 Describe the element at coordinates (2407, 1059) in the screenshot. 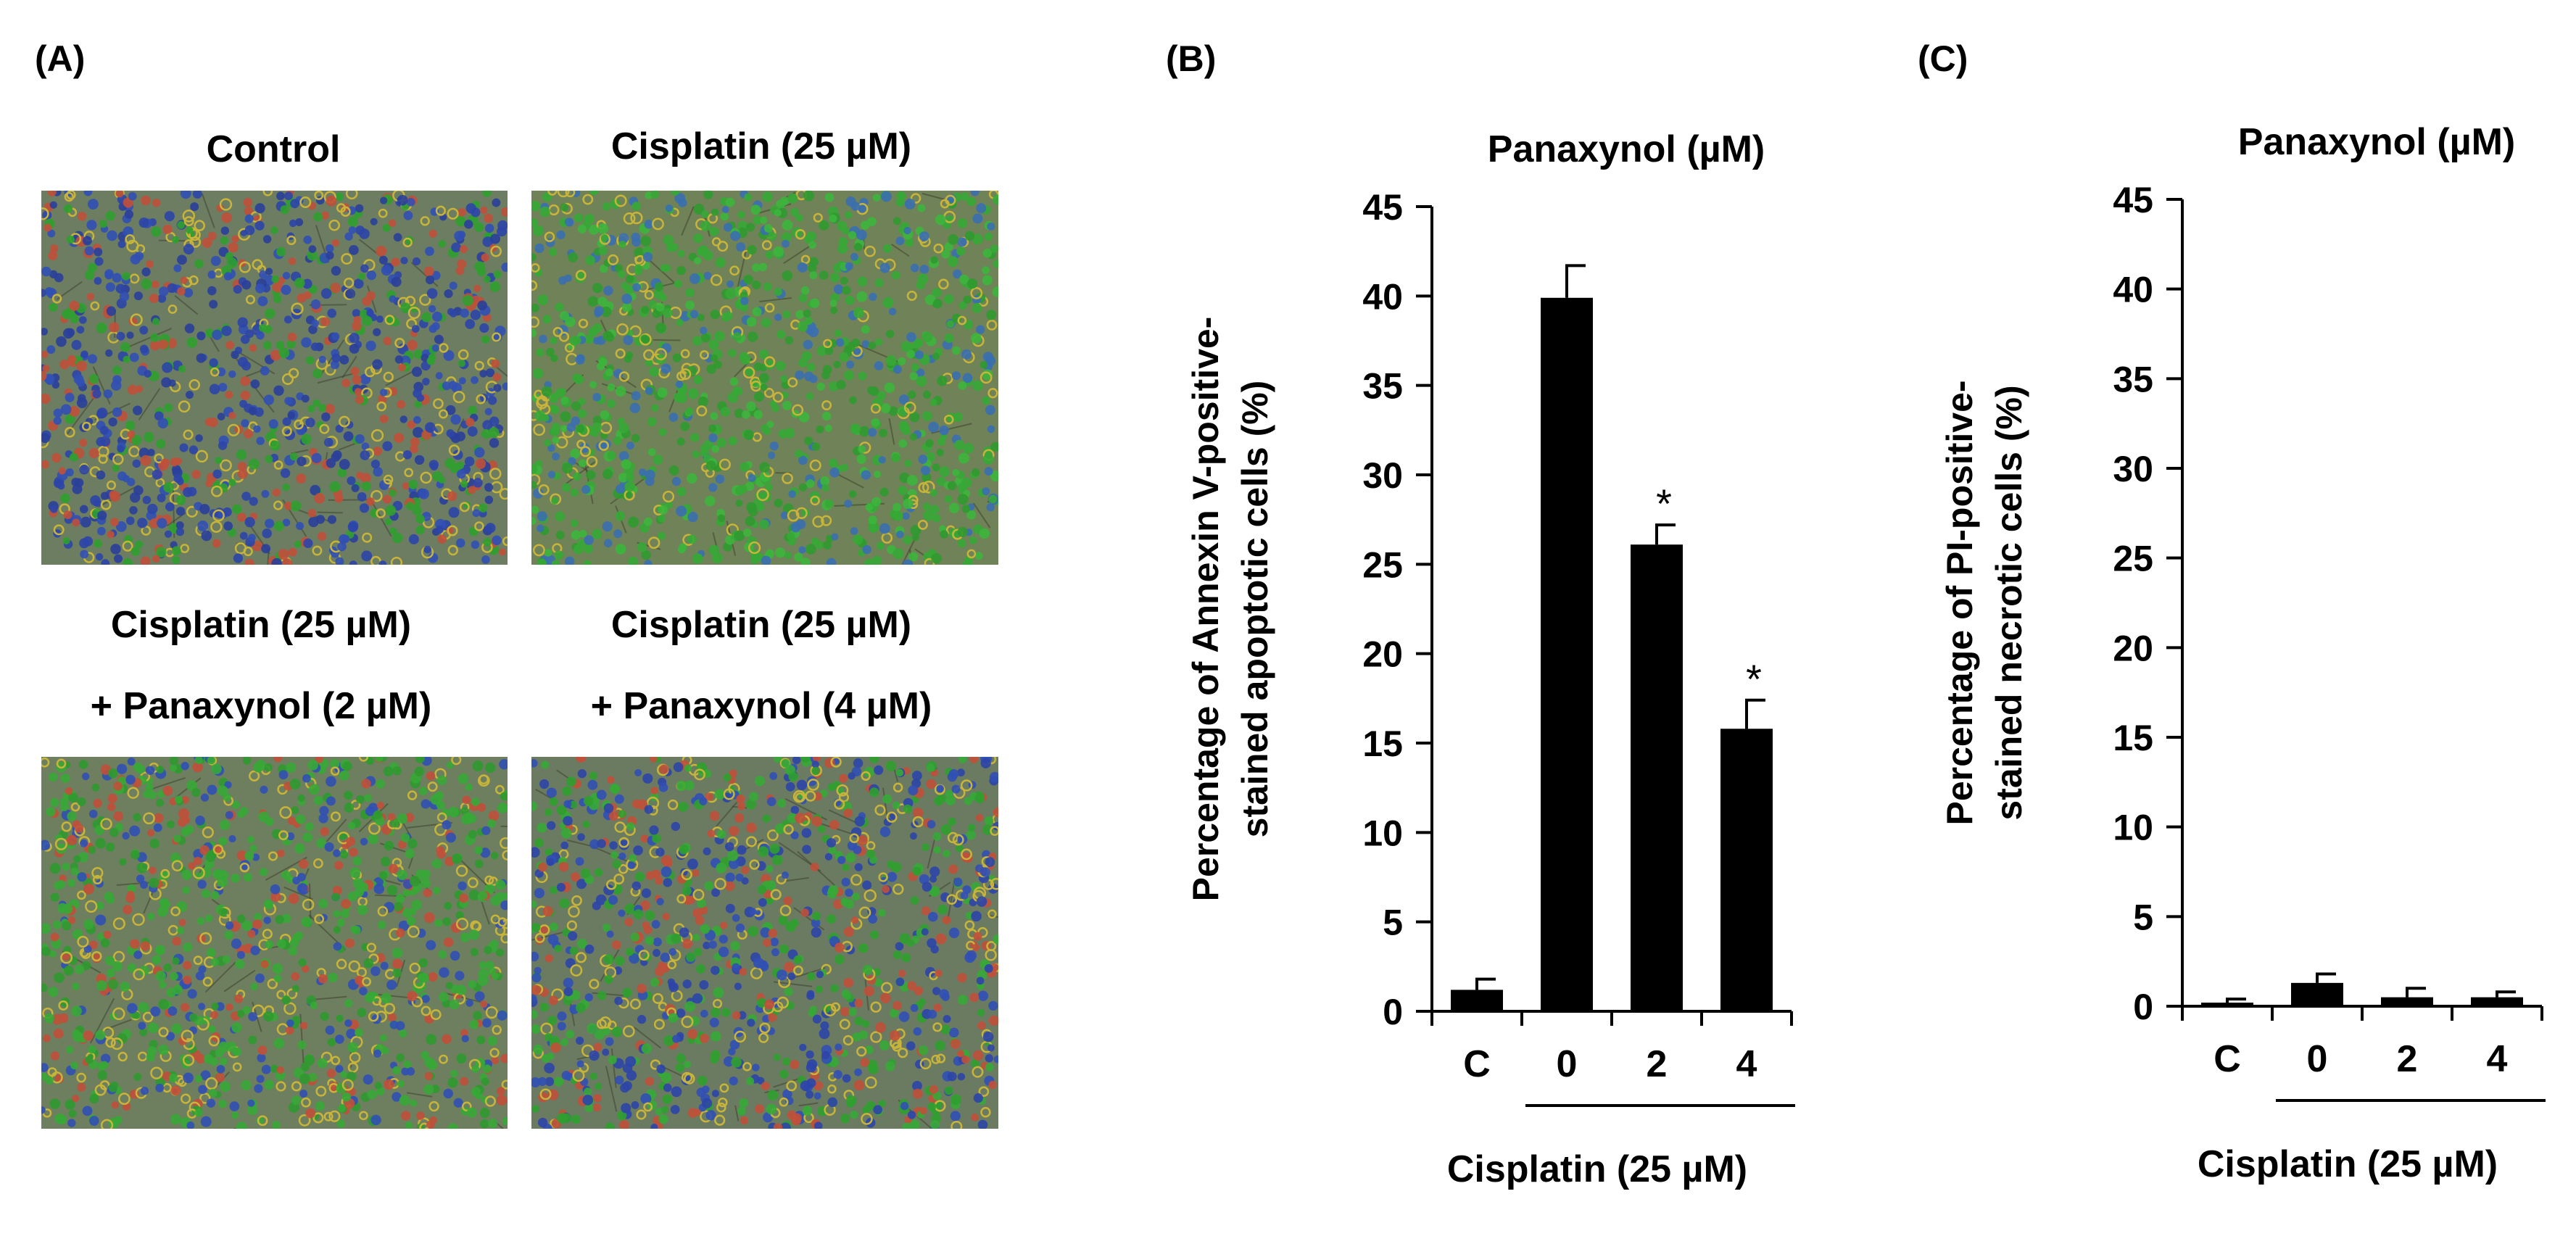

I see `chart-c-category-label: 2` at that location.